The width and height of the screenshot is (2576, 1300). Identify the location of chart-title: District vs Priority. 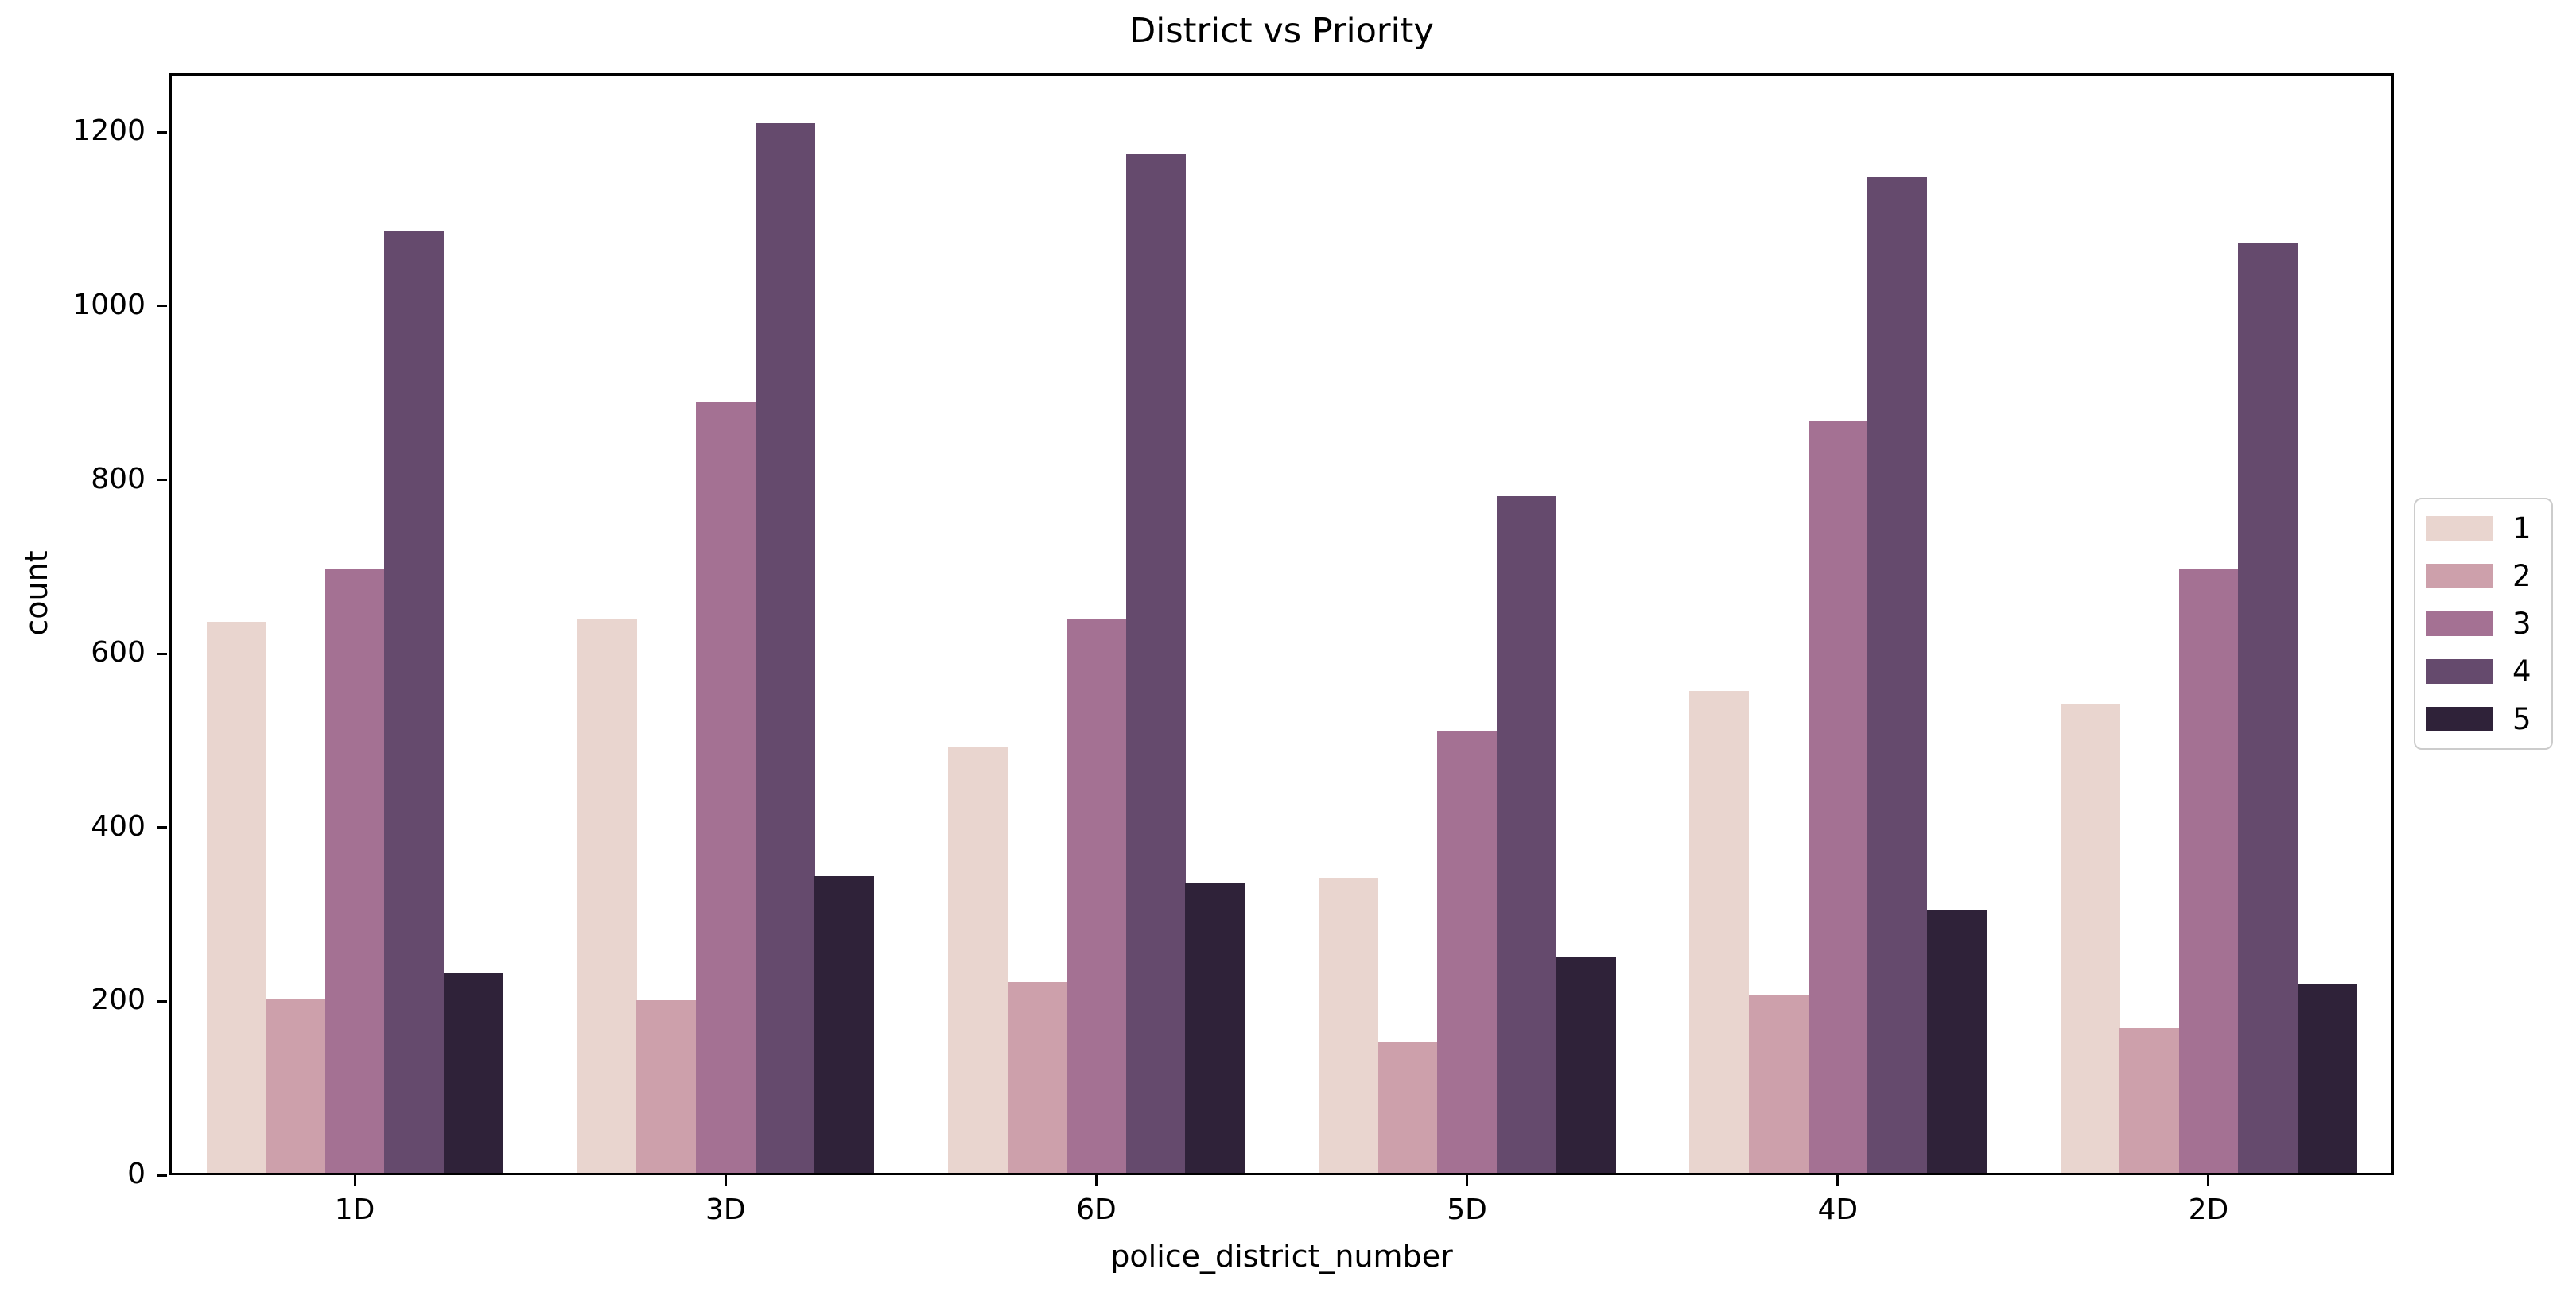
(1281, 31).